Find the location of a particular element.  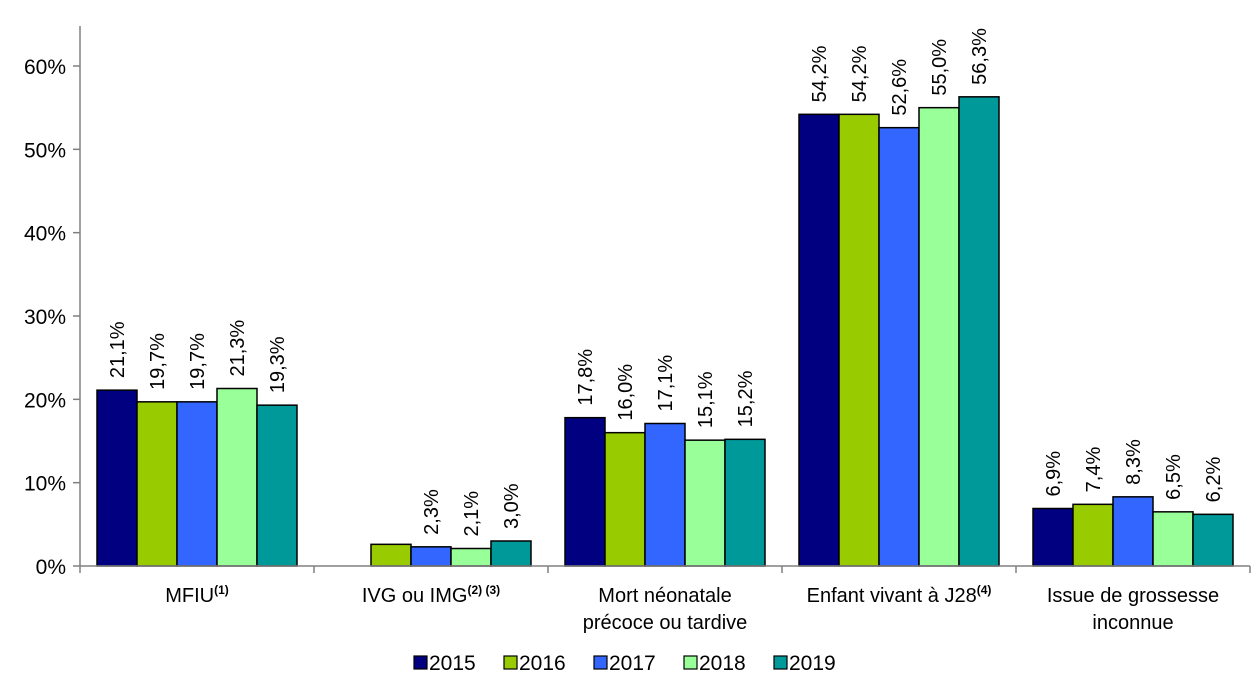

data-label: 6,2% is located at coordinates (1214, 480).